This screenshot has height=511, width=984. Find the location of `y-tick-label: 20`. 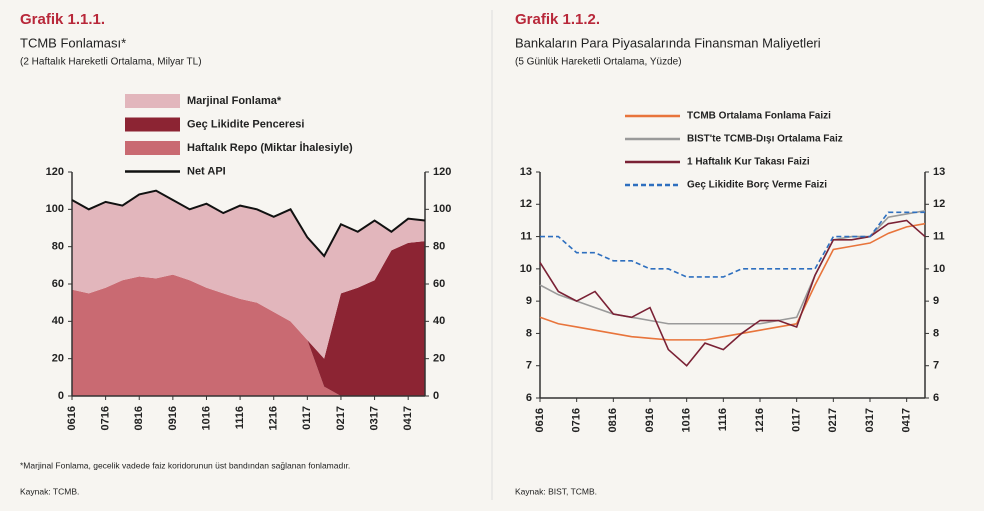

y-tick-label: 20 is located at coordinates (58, 359).